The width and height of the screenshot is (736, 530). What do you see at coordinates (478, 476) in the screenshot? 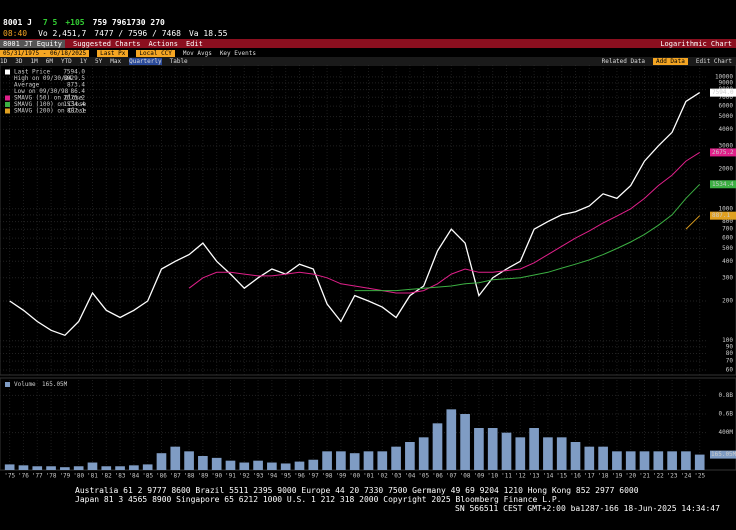
I see `x-tick-label: '09` at bounding box center [478, 476].